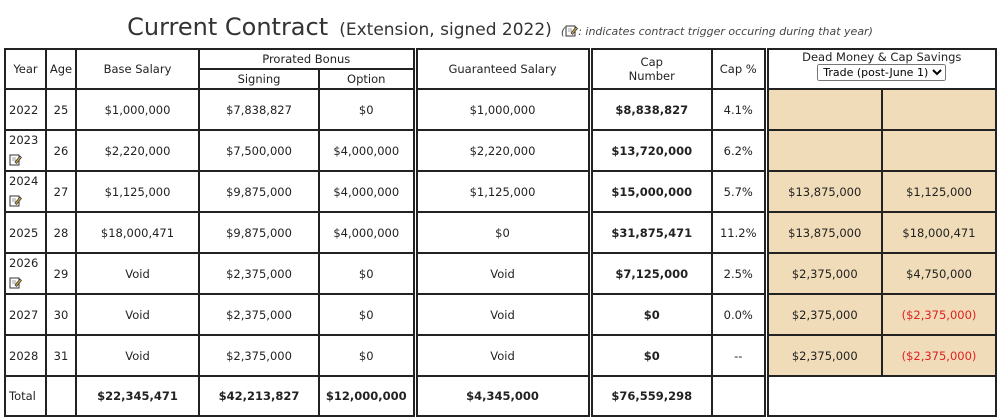 This screenshot has width=1000, height=417. I want to click on cell-year: 2027, so click(25, 314).